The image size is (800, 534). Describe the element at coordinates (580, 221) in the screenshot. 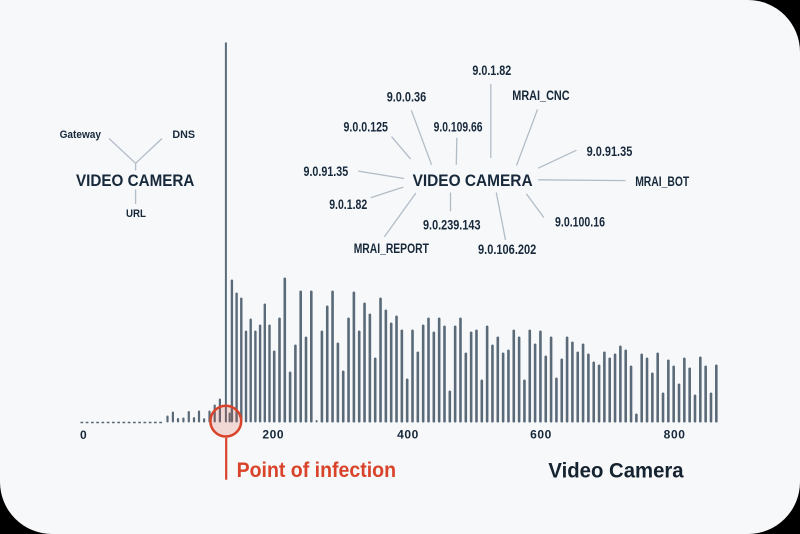

I see `svg-text: 9.0.100.16` at that location.